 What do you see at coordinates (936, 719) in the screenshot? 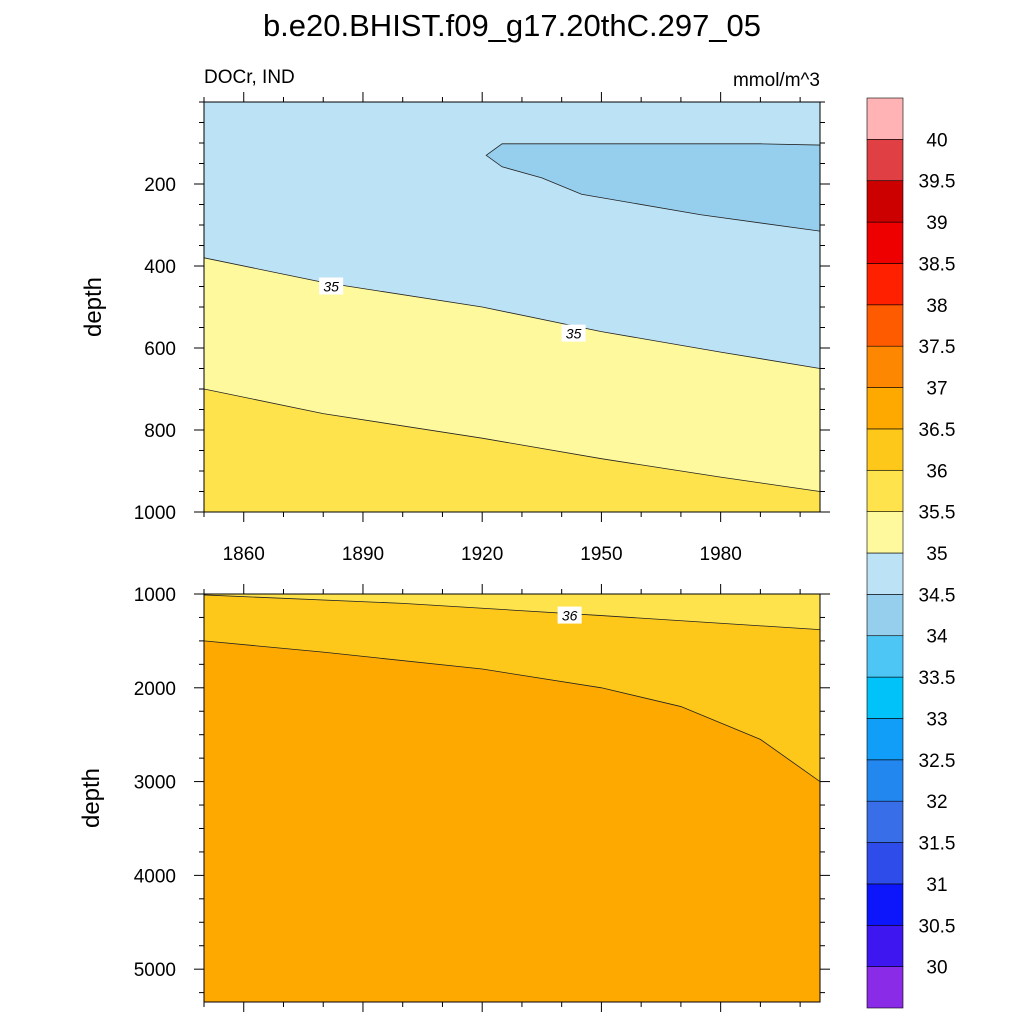
I see `colorbar-label: 33` at bounding box center [936, 719].